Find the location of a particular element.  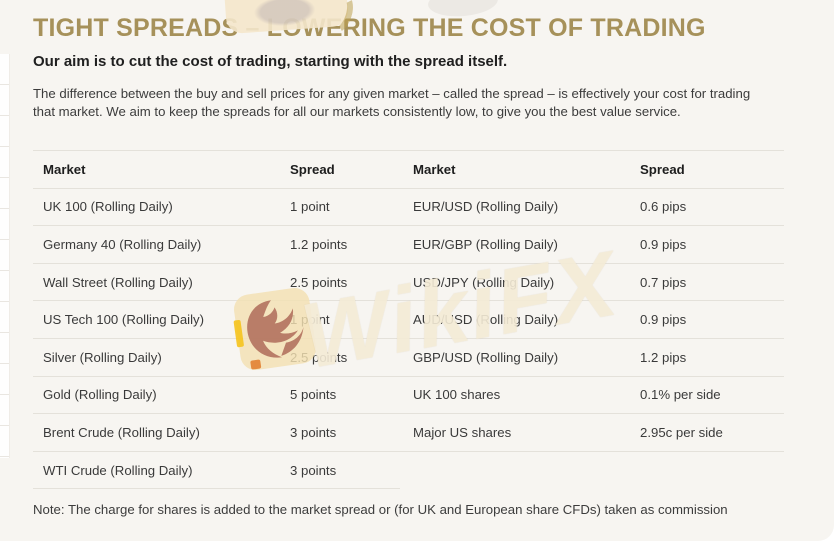

spread-cell: 0.1% per side is located at coordinates (680, 395).